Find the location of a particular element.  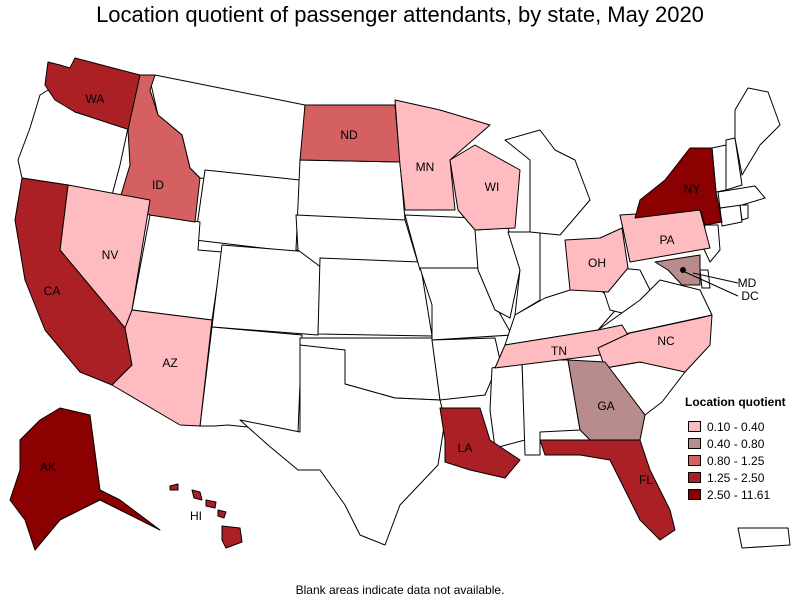

state-ks is located at coordinates (375, 297).